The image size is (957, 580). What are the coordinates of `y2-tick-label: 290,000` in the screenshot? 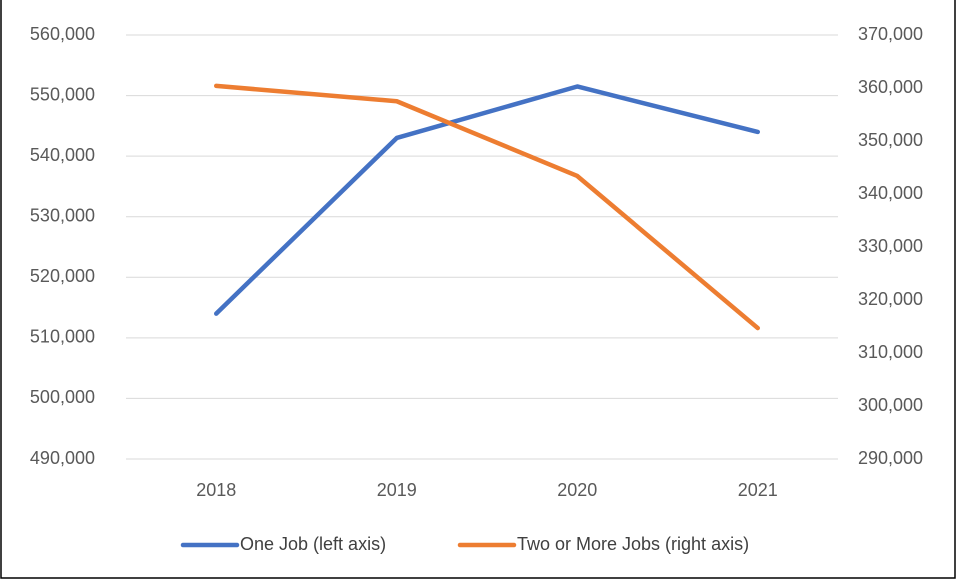 It's located at (890, 458).